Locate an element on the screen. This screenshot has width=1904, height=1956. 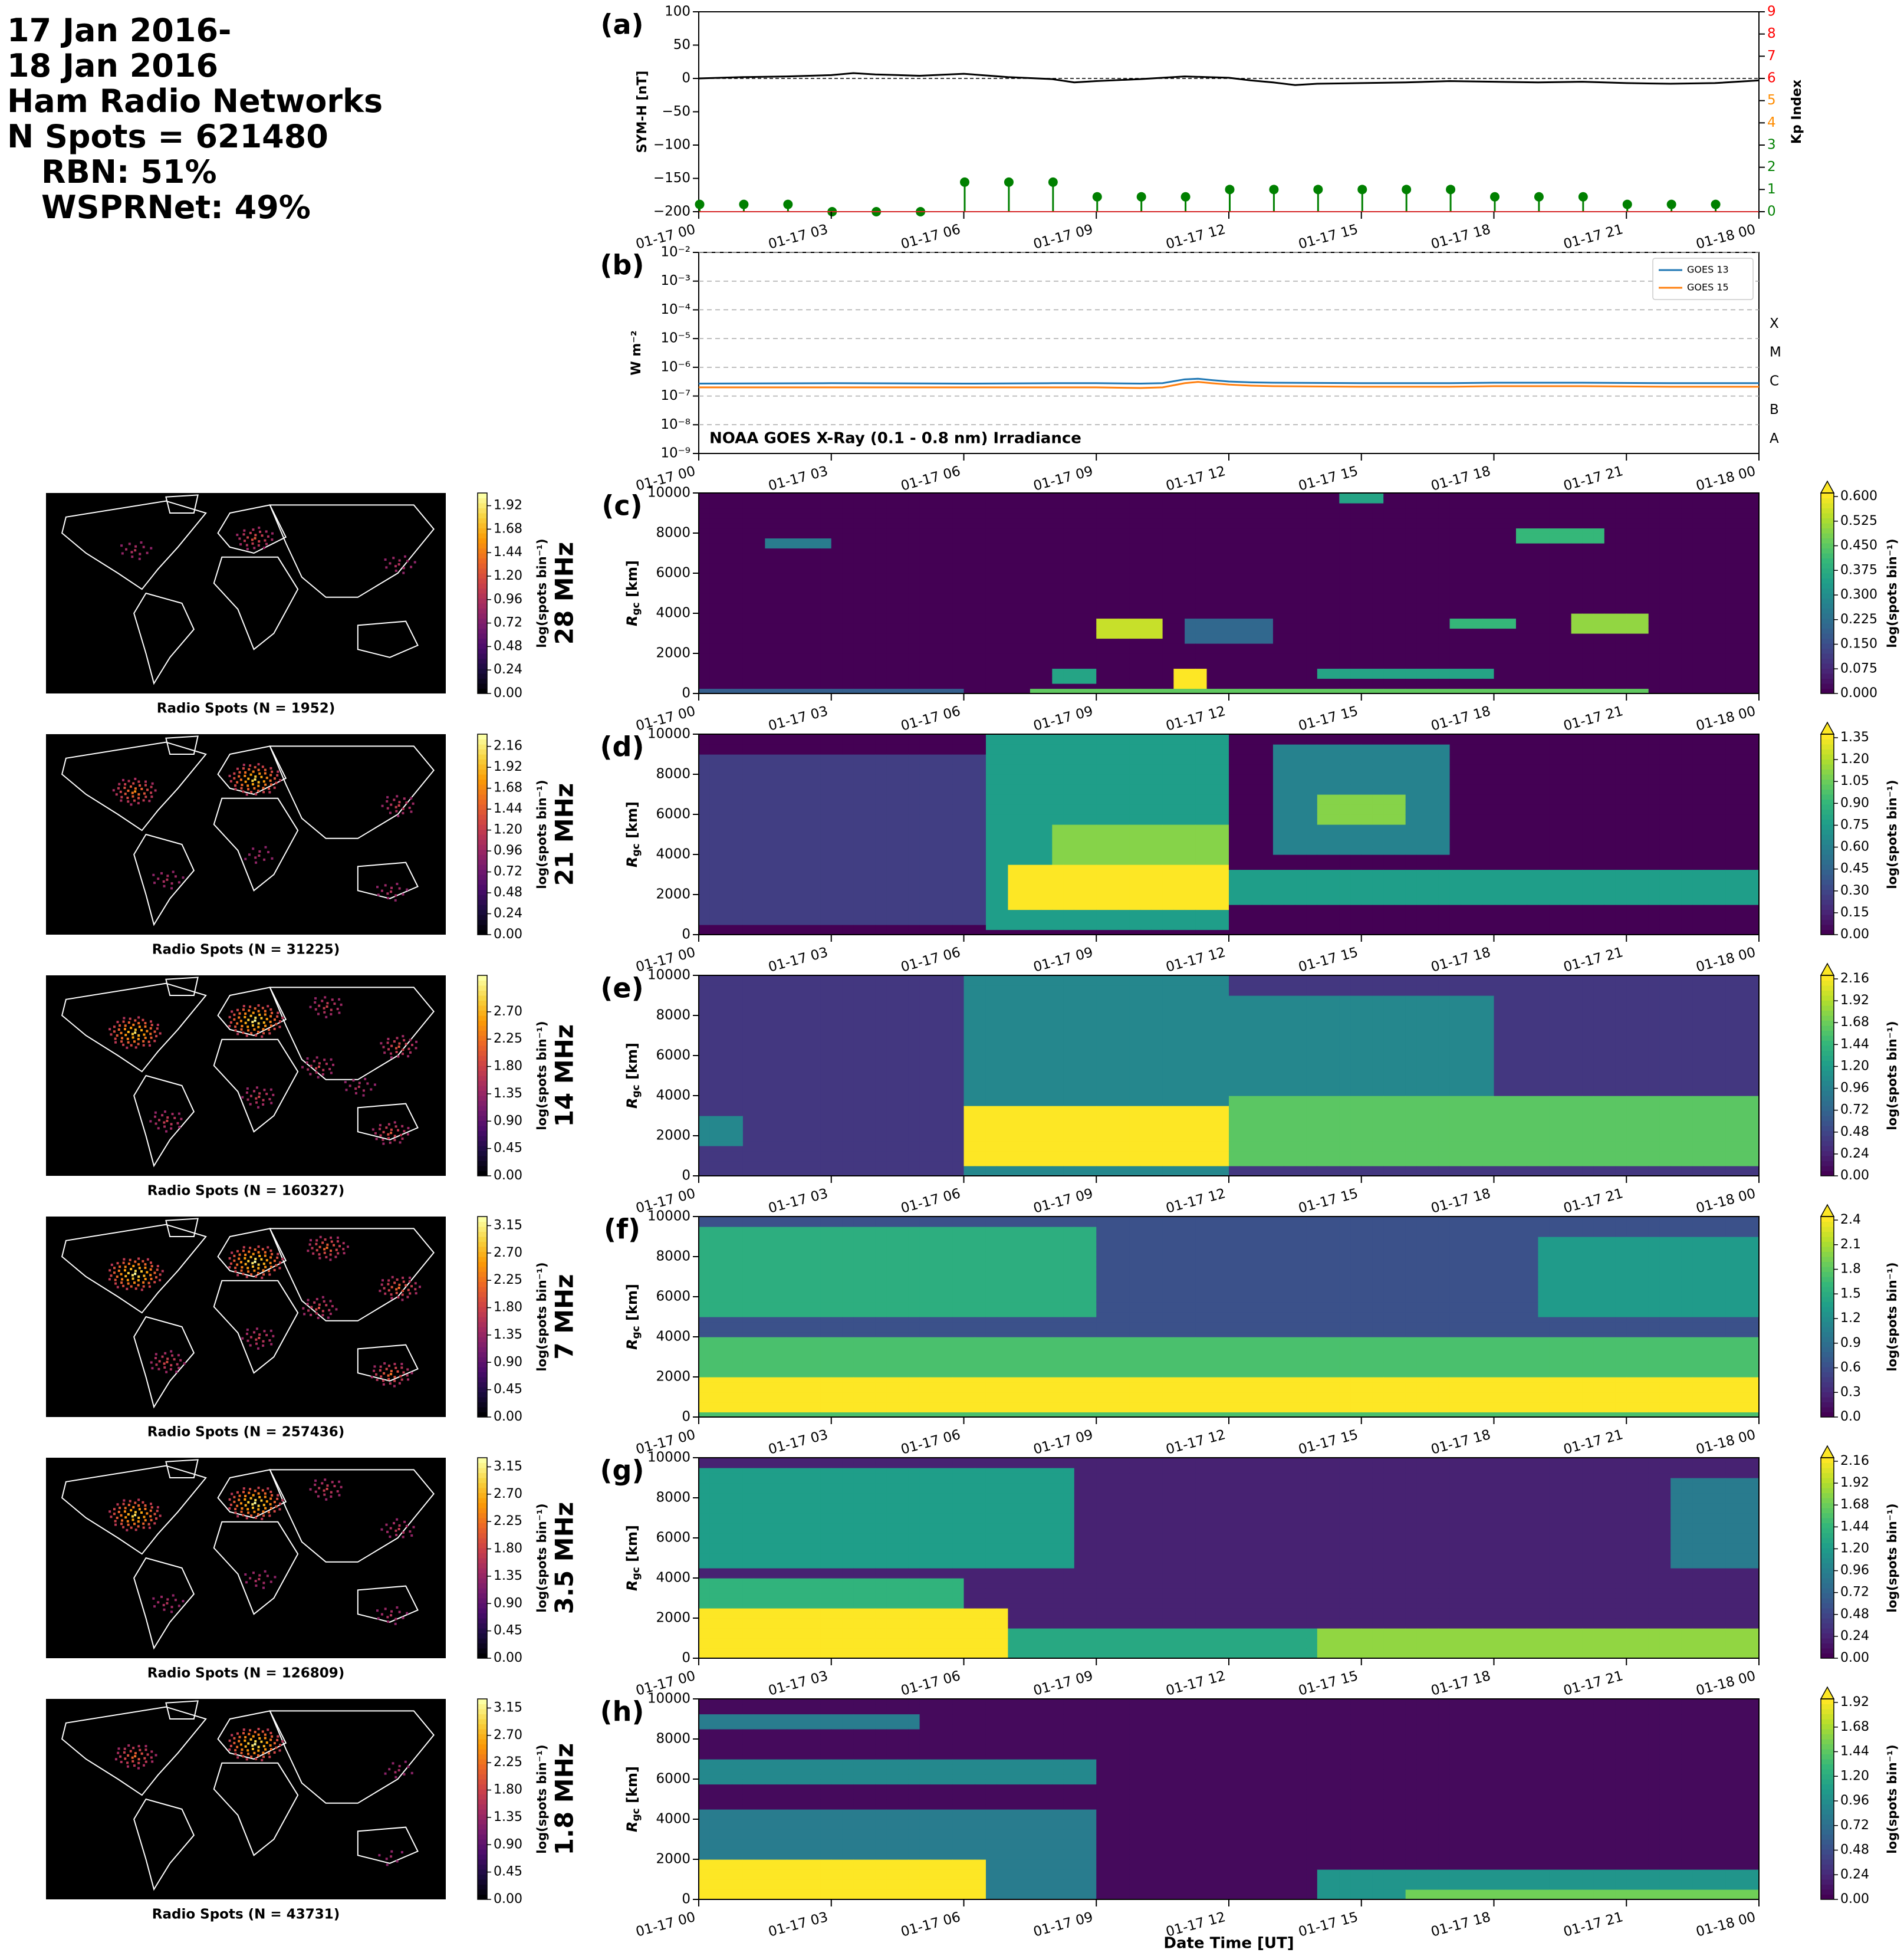
panel-d-coastline is located at coordinates (388, 880).